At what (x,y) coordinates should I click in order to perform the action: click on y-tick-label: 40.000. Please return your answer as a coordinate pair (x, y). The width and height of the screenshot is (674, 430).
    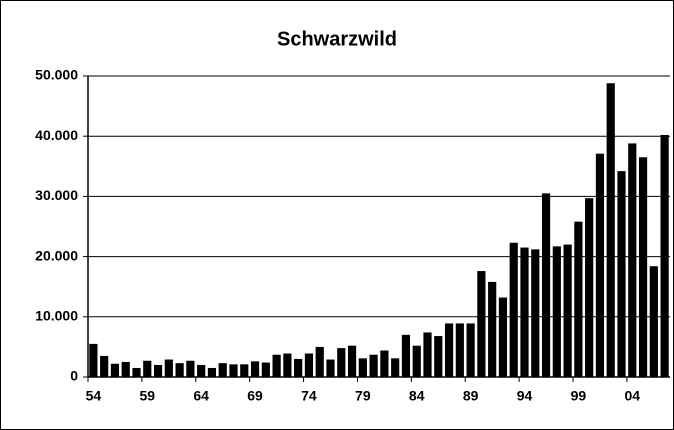
    Looking at the image, I should click on (56, 135).